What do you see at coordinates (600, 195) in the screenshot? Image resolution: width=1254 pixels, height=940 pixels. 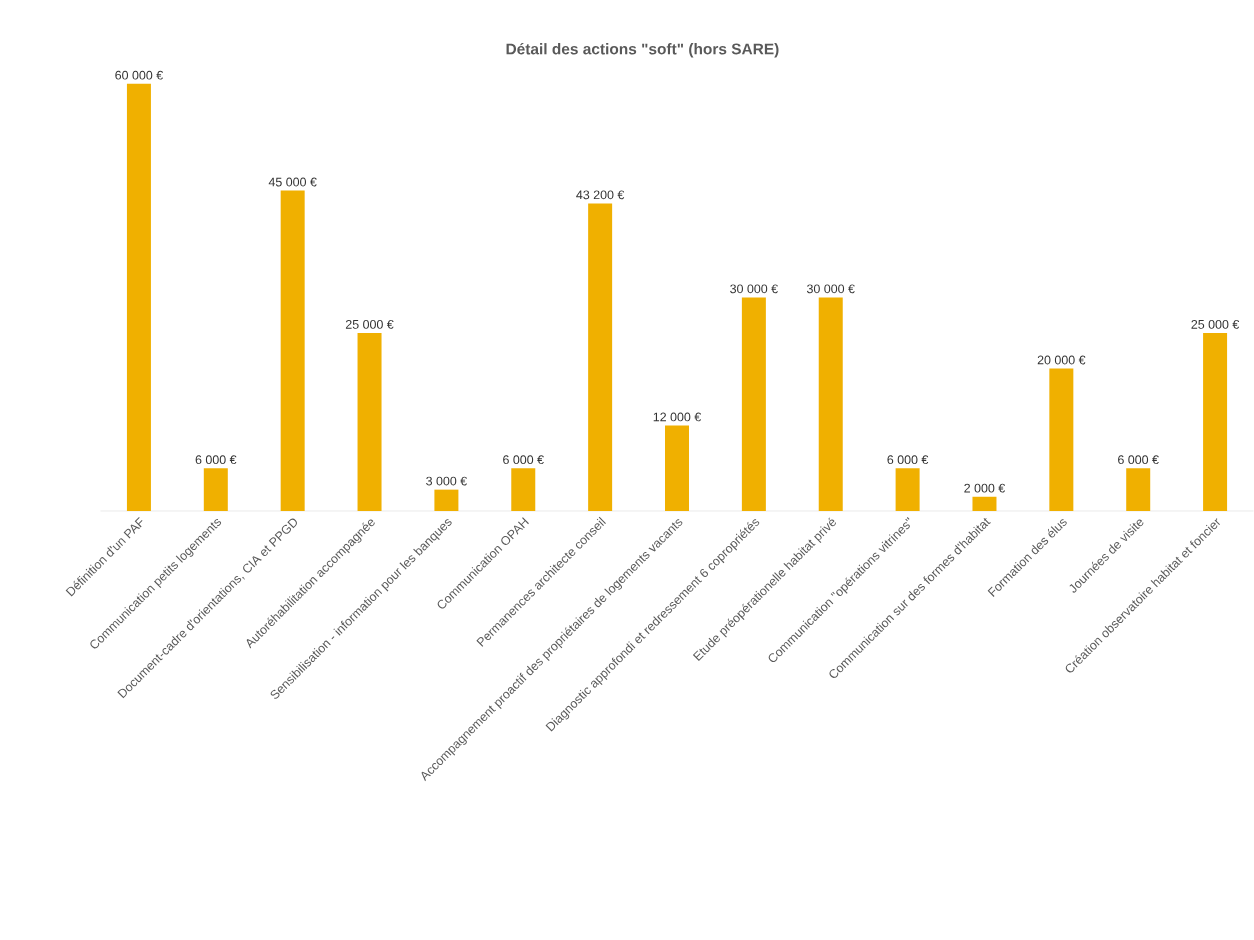 I see `data-label: 43 200 €` at bounding box center [600, 195].